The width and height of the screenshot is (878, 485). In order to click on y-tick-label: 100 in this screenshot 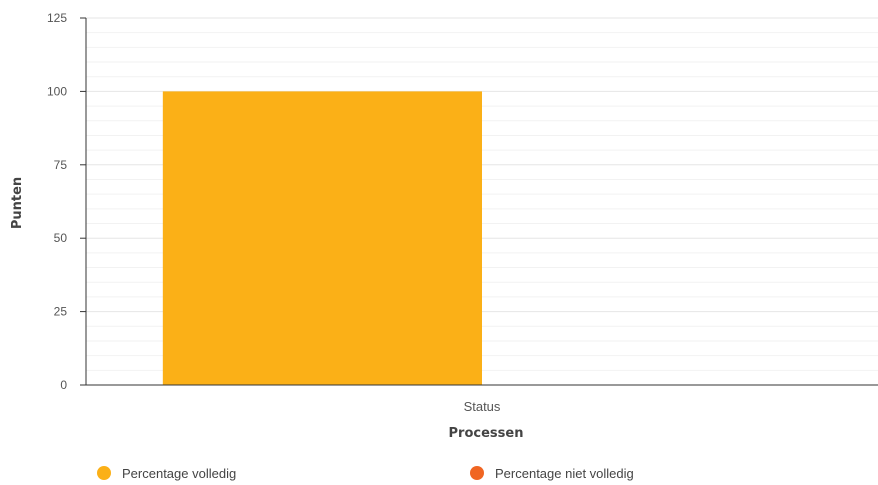, I will do `click(57, 91)`.